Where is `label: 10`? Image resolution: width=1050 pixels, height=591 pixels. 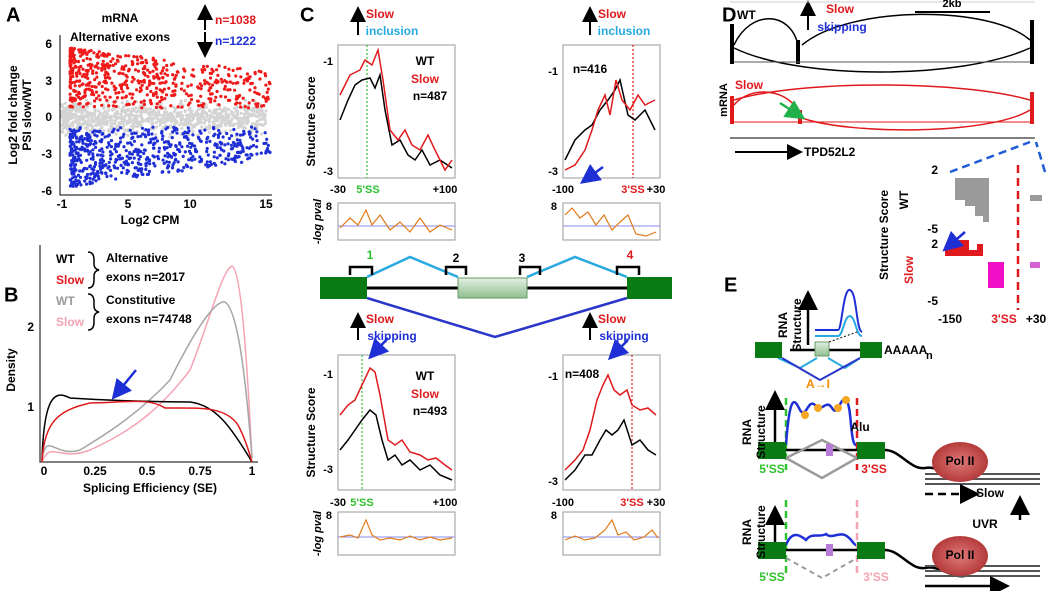
label: 10 is located at coordinates (190, 204).